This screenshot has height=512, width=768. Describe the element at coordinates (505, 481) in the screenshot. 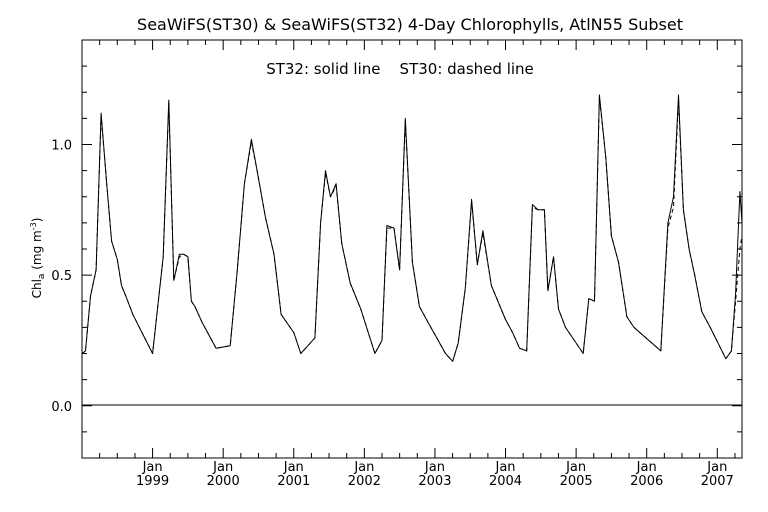

I see `x-tick-year-label: 2004` at that location.